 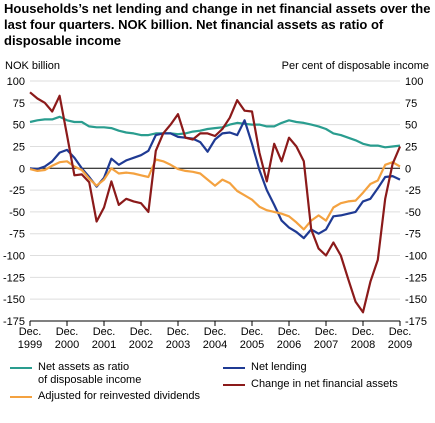 What do you see at coordinates (289, 345) in the screenshot?
I see `x-tick-label-line2: 2006` at bounding box center [289, 345].